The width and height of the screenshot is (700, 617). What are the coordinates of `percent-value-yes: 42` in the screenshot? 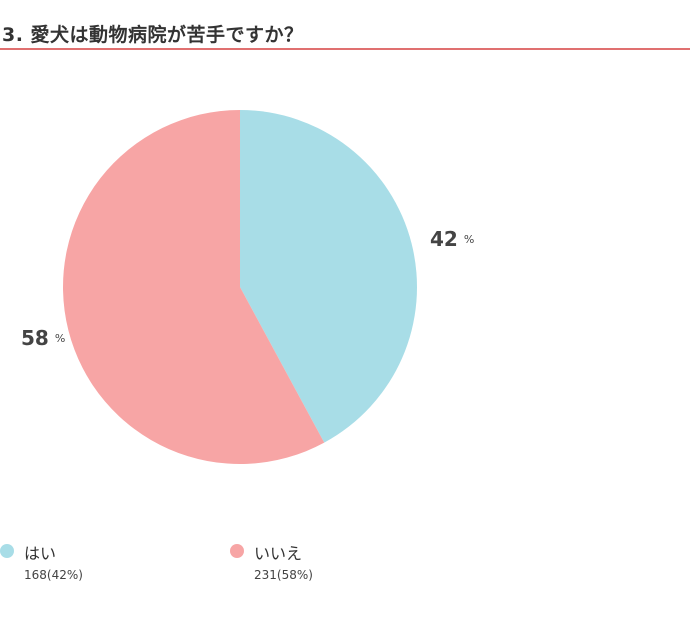 It's located at (444, 239).